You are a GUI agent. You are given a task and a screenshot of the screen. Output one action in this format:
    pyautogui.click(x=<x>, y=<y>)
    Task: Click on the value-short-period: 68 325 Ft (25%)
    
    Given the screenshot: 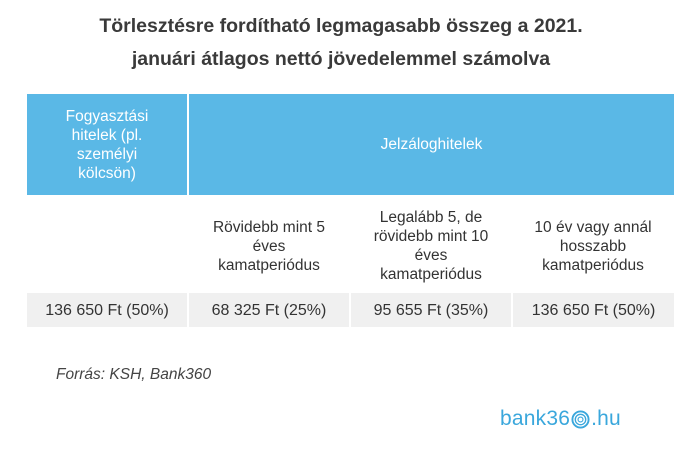 What is the action you would take?
    pyautogui.click(x=268, y=310)
    